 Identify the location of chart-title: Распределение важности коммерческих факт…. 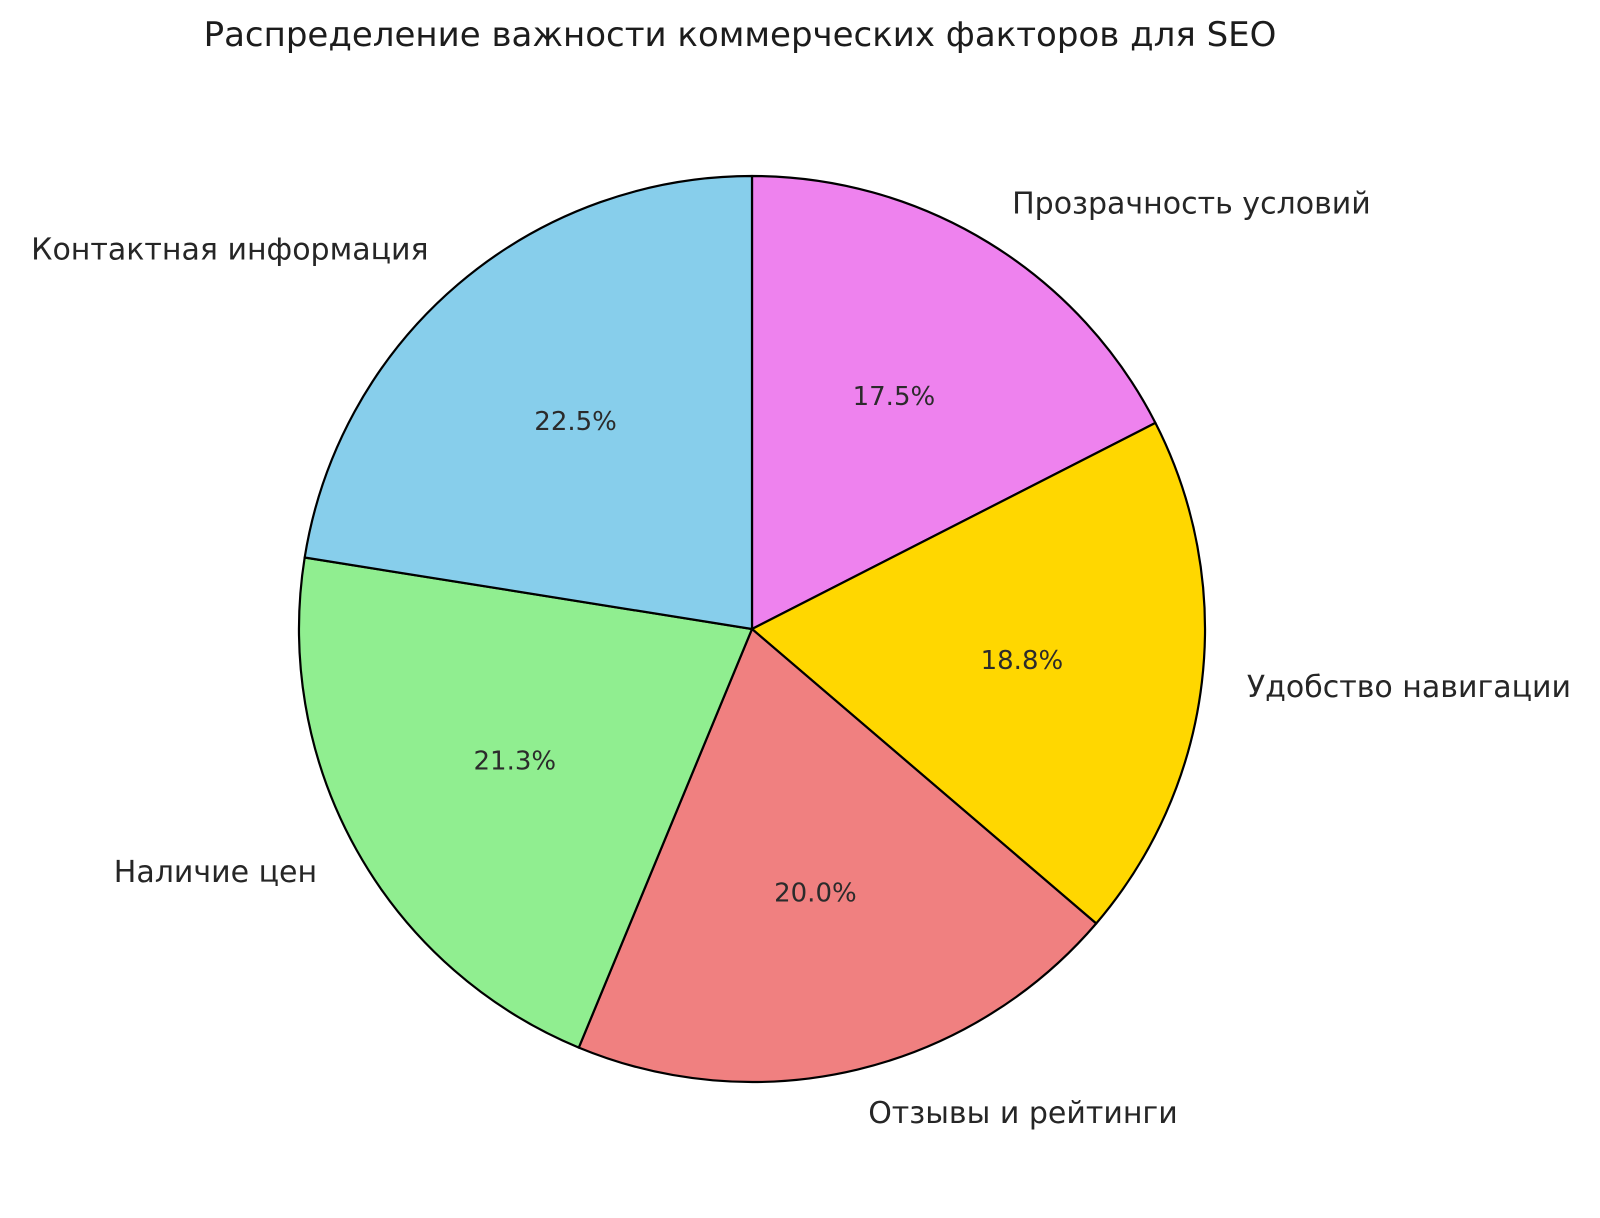
(740, 35).